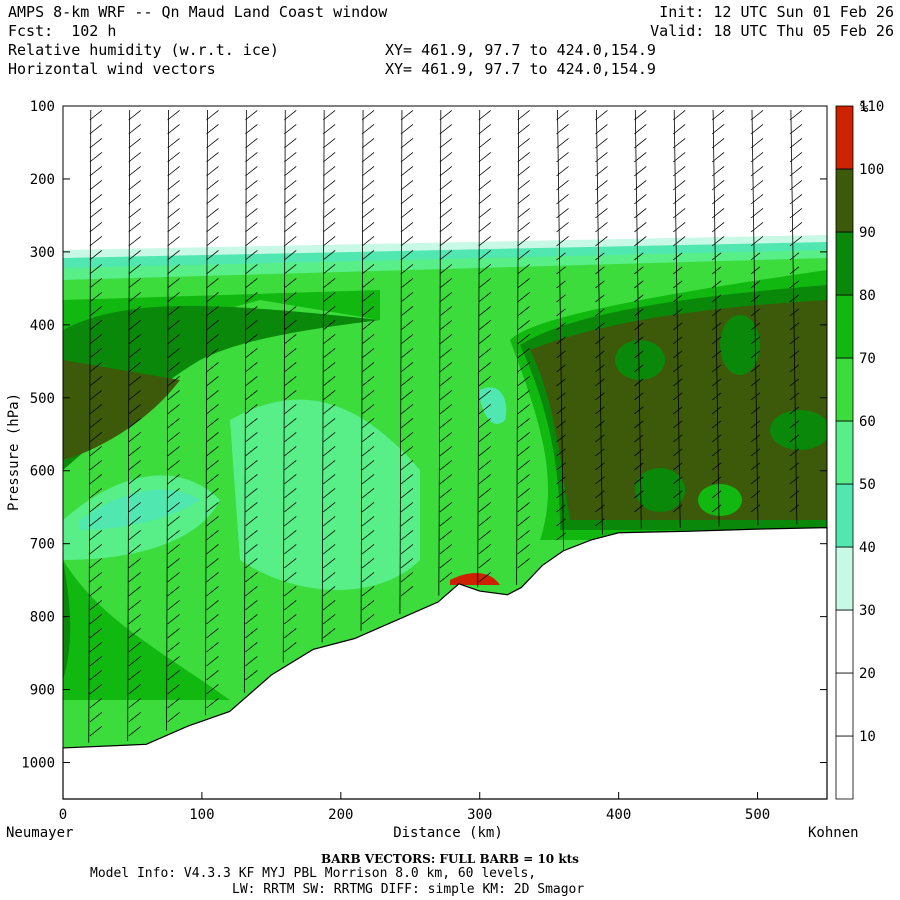 Image resolution: width=900 pixels, height=900 pixels. I want to click on rh-band-90-100-west, so click(221, 388).